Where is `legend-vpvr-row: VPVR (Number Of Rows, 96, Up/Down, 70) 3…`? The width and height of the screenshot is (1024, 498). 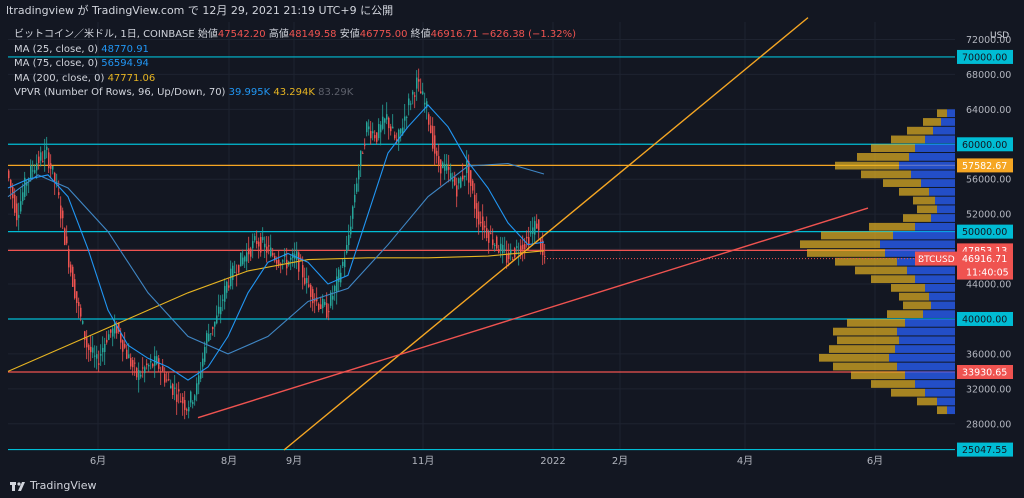
legend-vpvr-row: VPVR (Number Of Rows, 96, Up/Down, 70) 3… is located at coordinates (295, 93).